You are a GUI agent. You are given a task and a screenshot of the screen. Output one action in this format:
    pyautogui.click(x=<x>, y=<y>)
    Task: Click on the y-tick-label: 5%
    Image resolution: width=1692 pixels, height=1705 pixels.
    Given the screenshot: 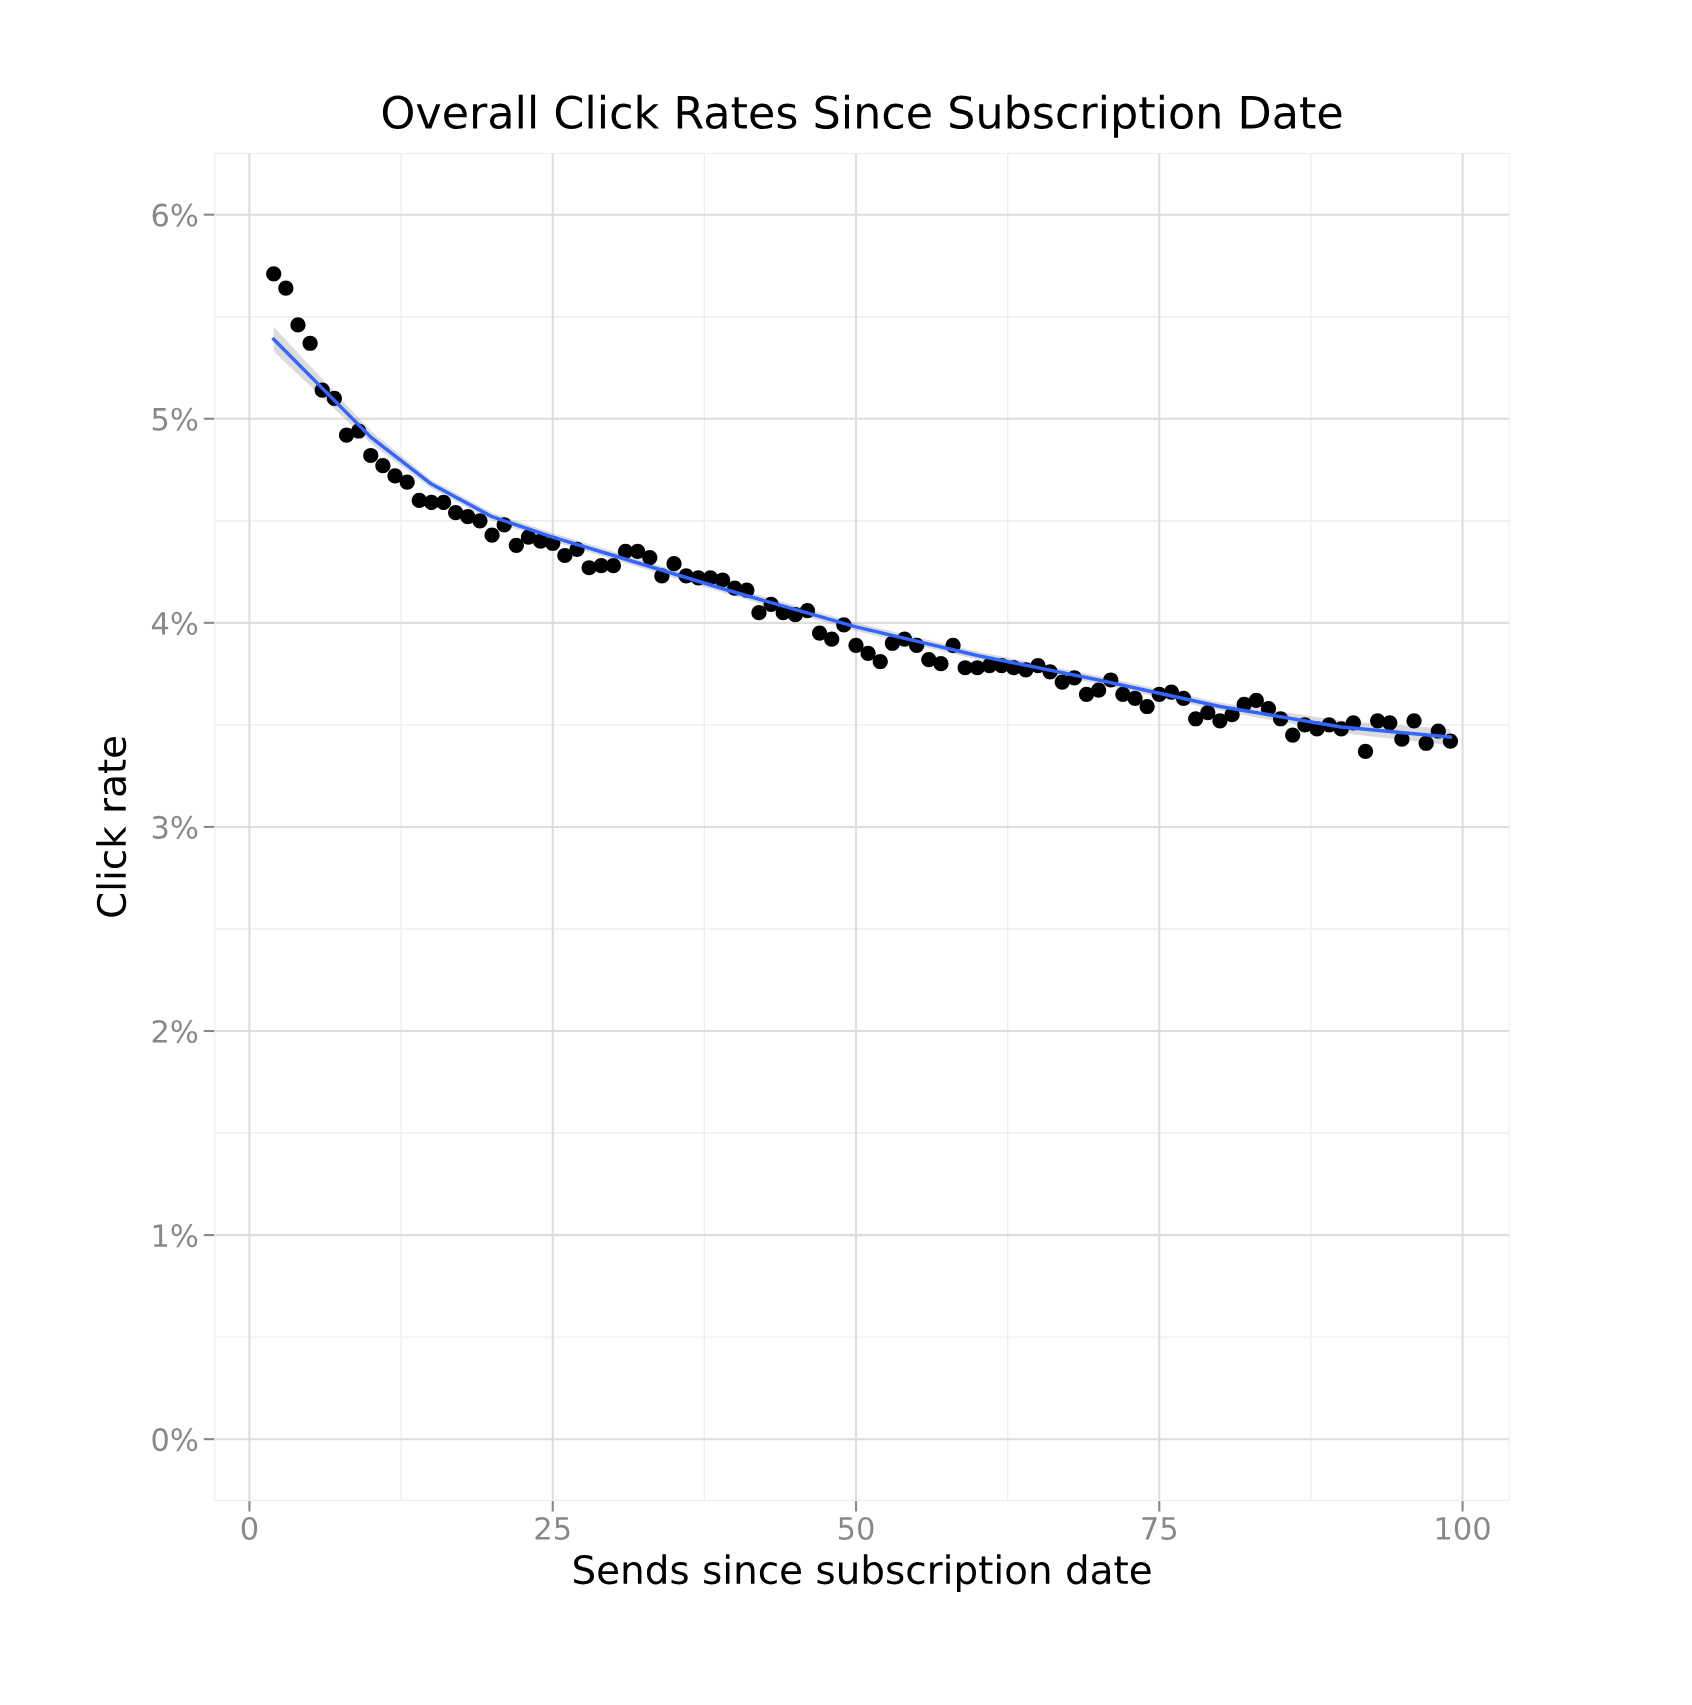 What is the action you would take?
    pyautogui.click(x=175, y=419)
    